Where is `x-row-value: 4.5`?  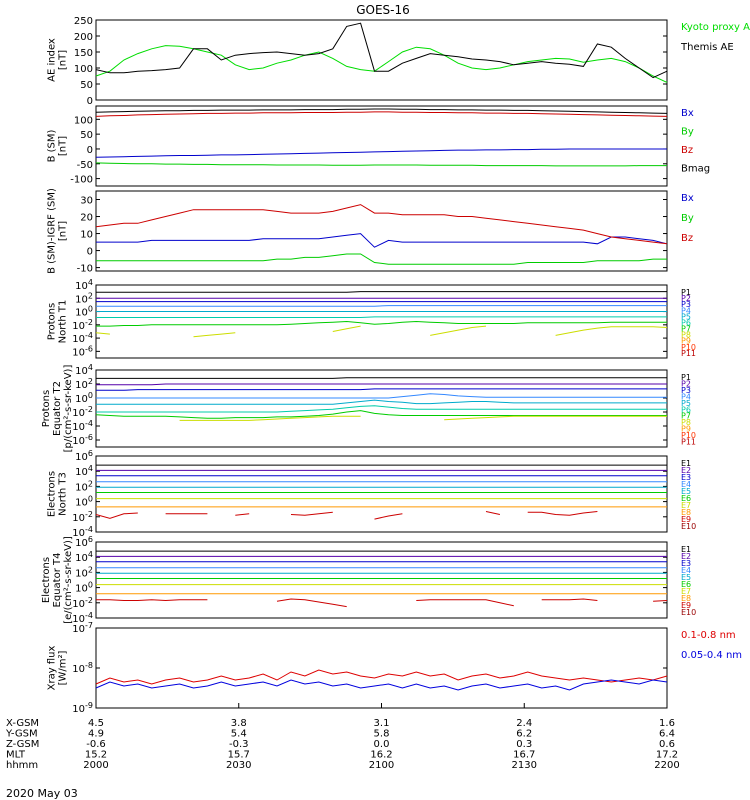
x-row-value: 4.5 is located at coordinates (96, 723).